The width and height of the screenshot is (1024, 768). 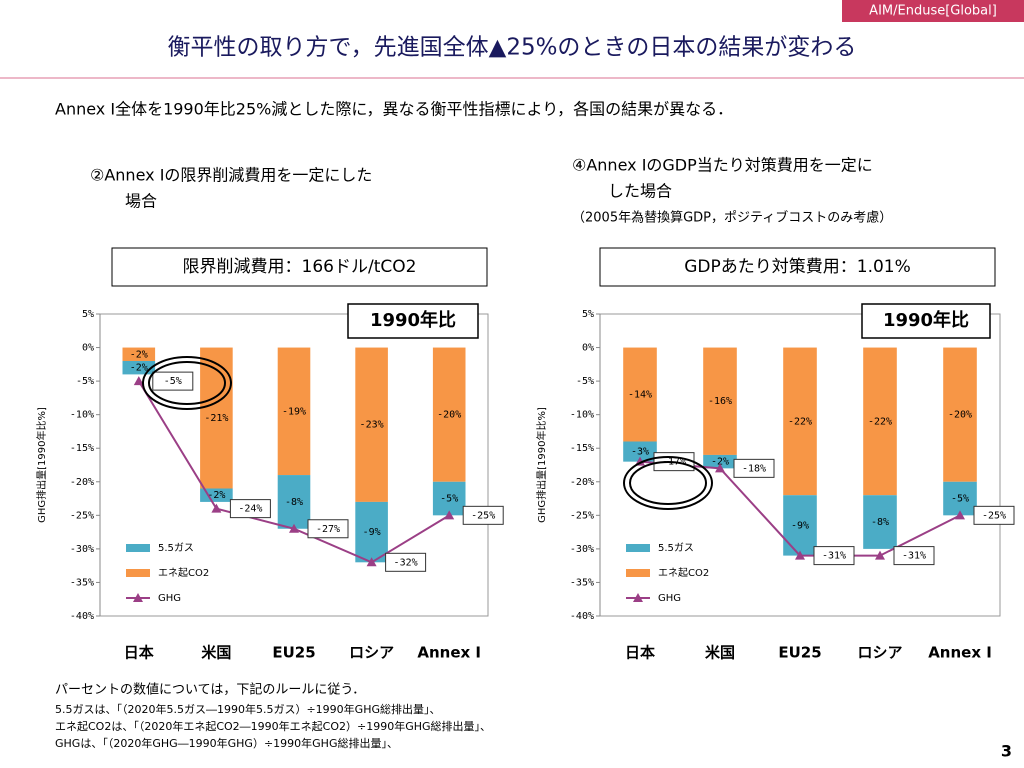 I want to click on y-tick-label: -35%, so click(x=582, y=582).